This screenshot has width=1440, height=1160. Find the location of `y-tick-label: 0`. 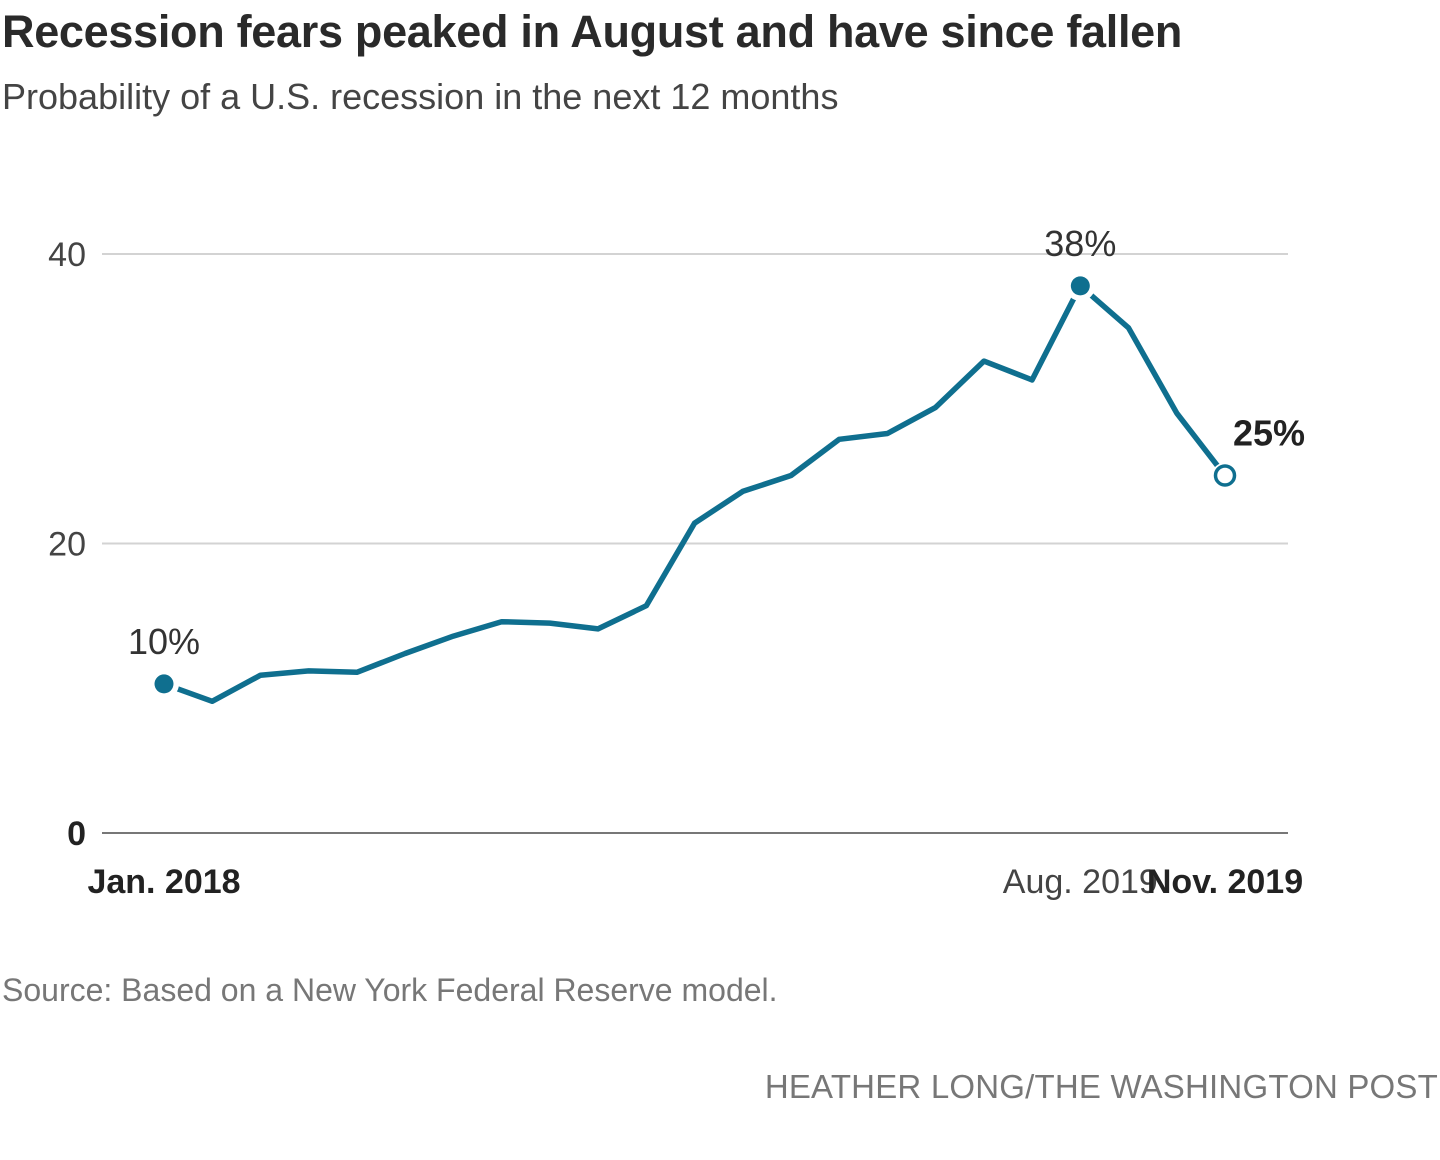

y-tick-label: 0 is located at coordinates (76, 834).